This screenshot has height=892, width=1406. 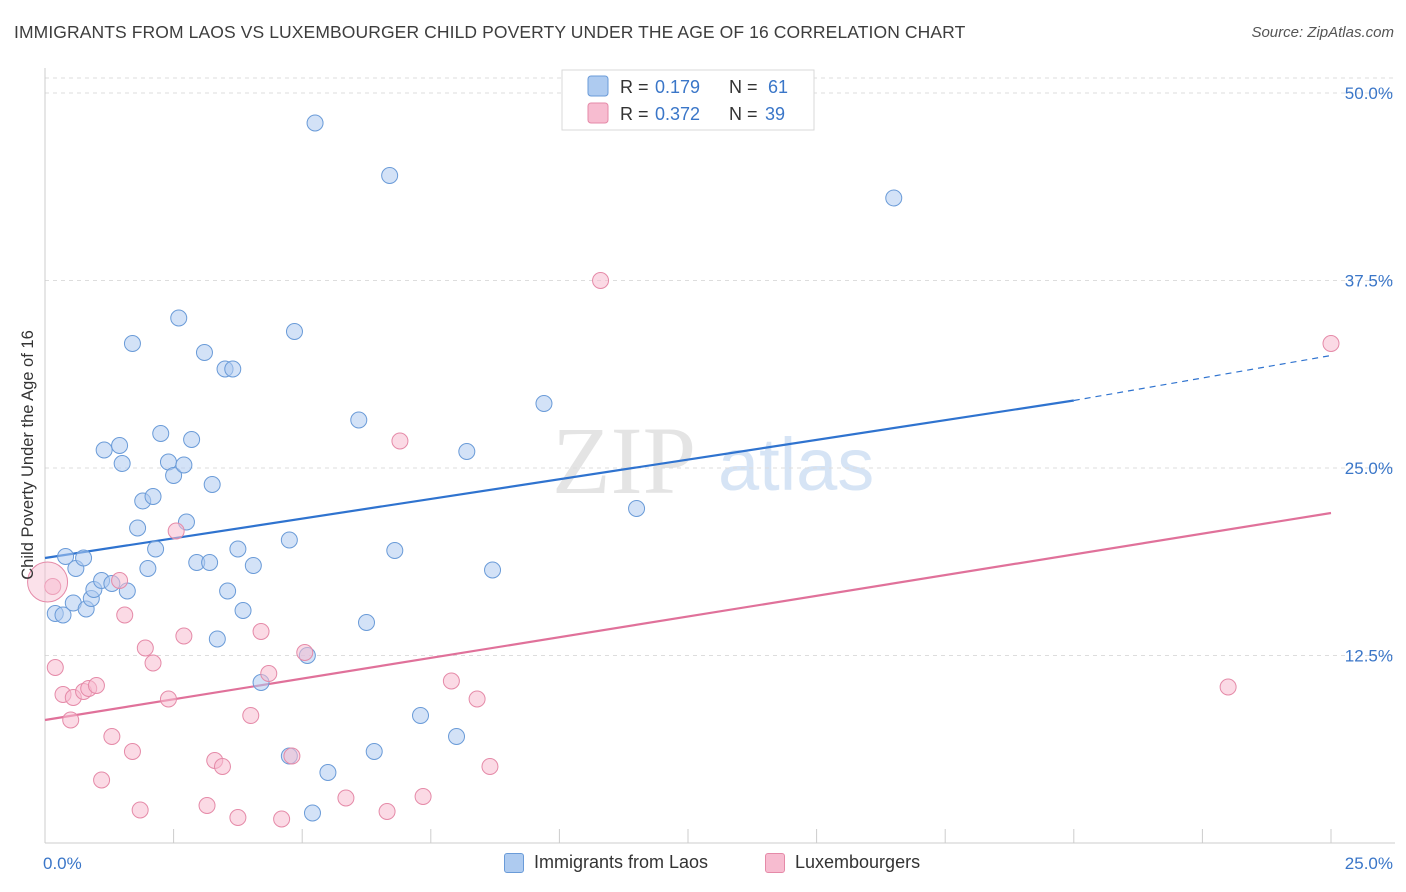 What do you see at coordinates (48, 582) in the screenshot?
I see `point-cluster-large` at bounding box center [48, 582].